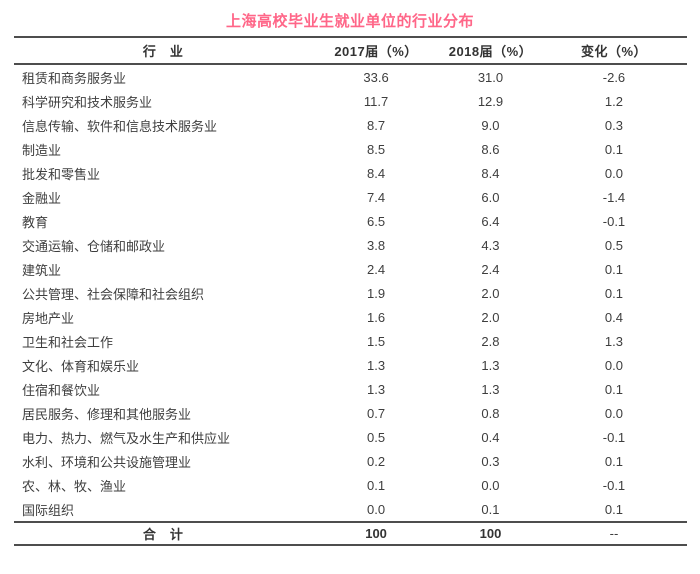 This screenshot has width=700, height=574. Describe the element at coordinates (614, 197) in the screenshot. I see `value-cell: -1.4` at that location.